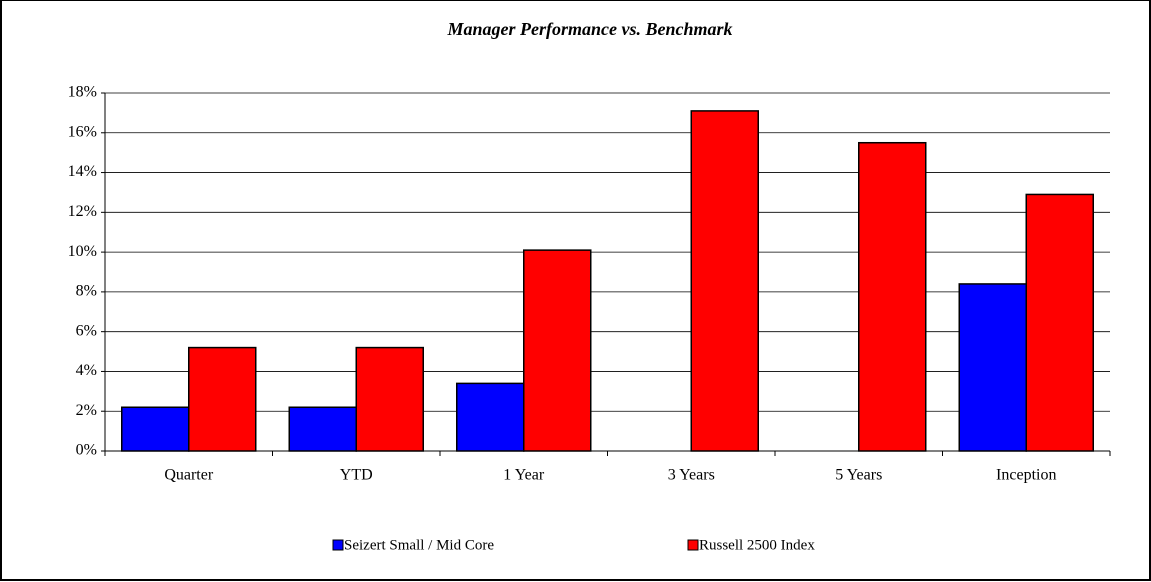 The height and width of the screenshot is (582, 1151). What do you see at coordinates (419, 545) in the screenshot?
I see `legend-label: Seizert Small / Mid Core` at bounding box center [419, 545].